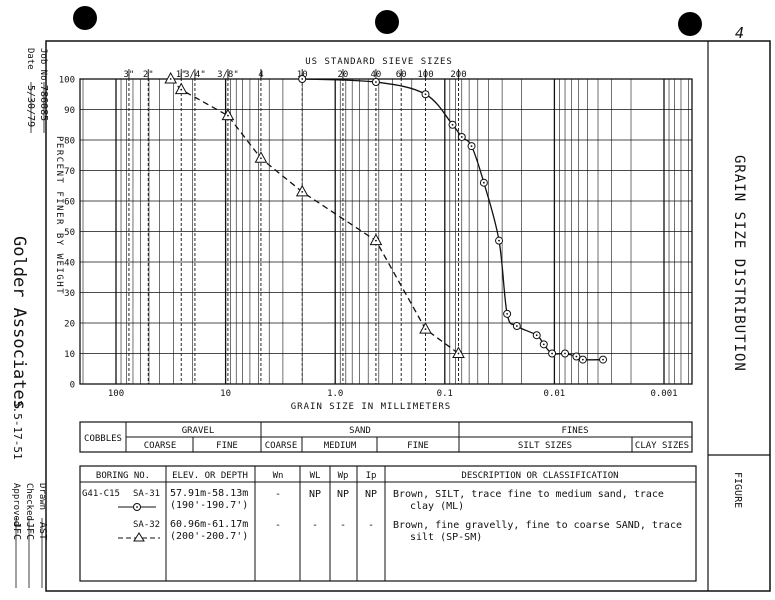 The height and width of the screenshot is (600, 775). Describe the element at coordinates (146, 525) in the screenshot. I see `row2-sample: SA-32` at that location.